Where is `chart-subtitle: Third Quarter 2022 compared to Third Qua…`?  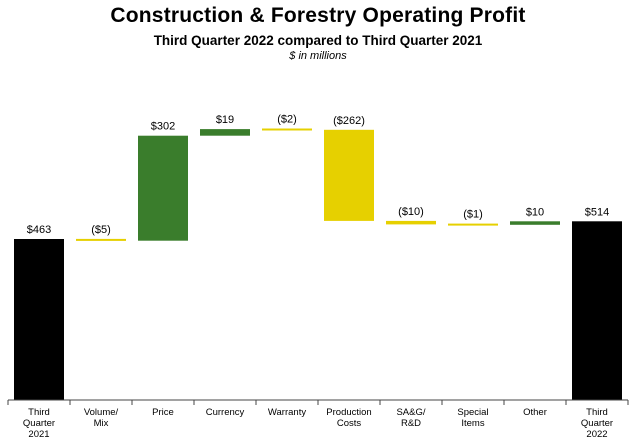 chart-subtitle: Third Quarter 2022 compared to Third Qua… is located at coordinates (318, 40).